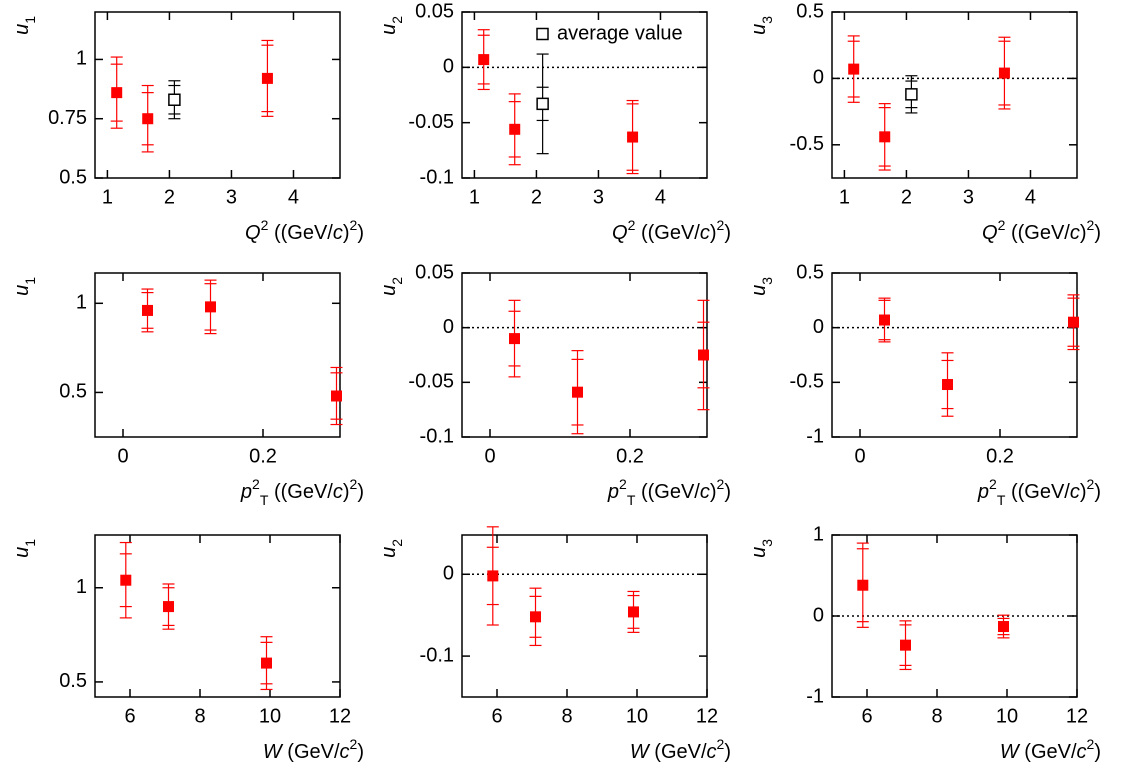 The height and width of the screenshot is (773, 1127). Describe the element at coordinates (474, 197) in the screenshot. I see `x-tick-label: 1` at that location.